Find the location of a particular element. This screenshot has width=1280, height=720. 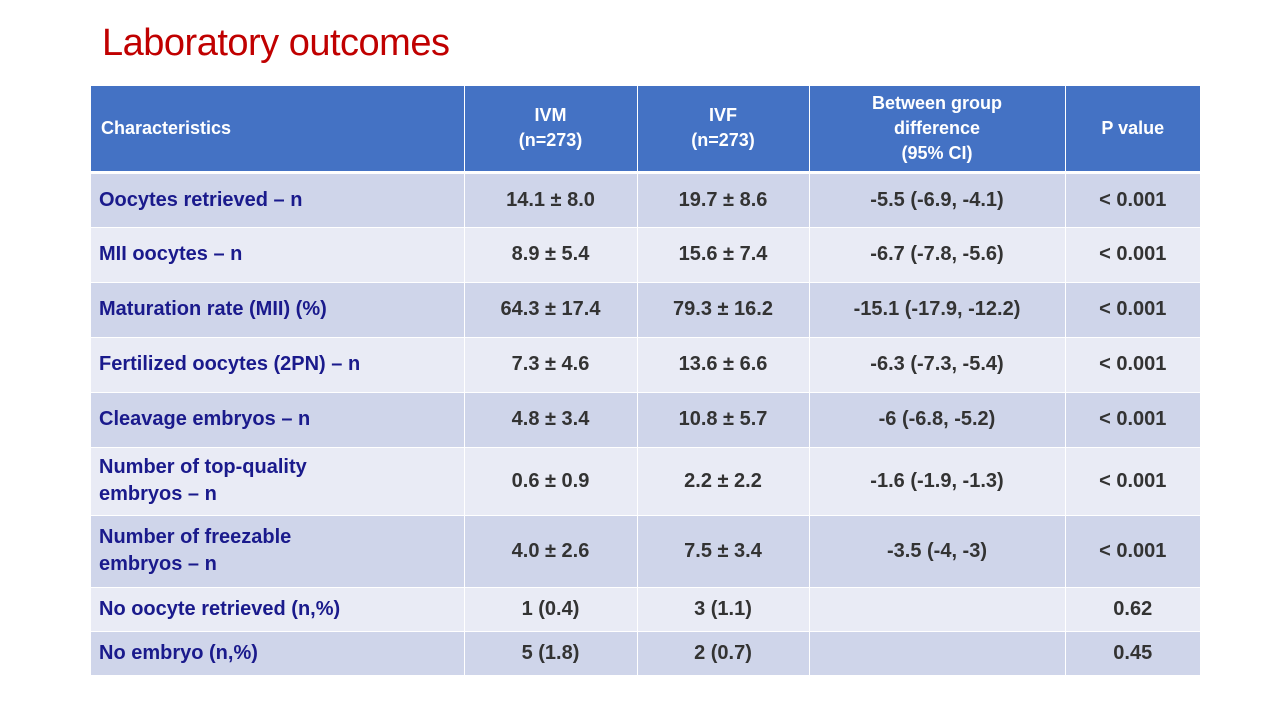

cell-ivm: 1 (0.4) is located at coordinates (551, 609).